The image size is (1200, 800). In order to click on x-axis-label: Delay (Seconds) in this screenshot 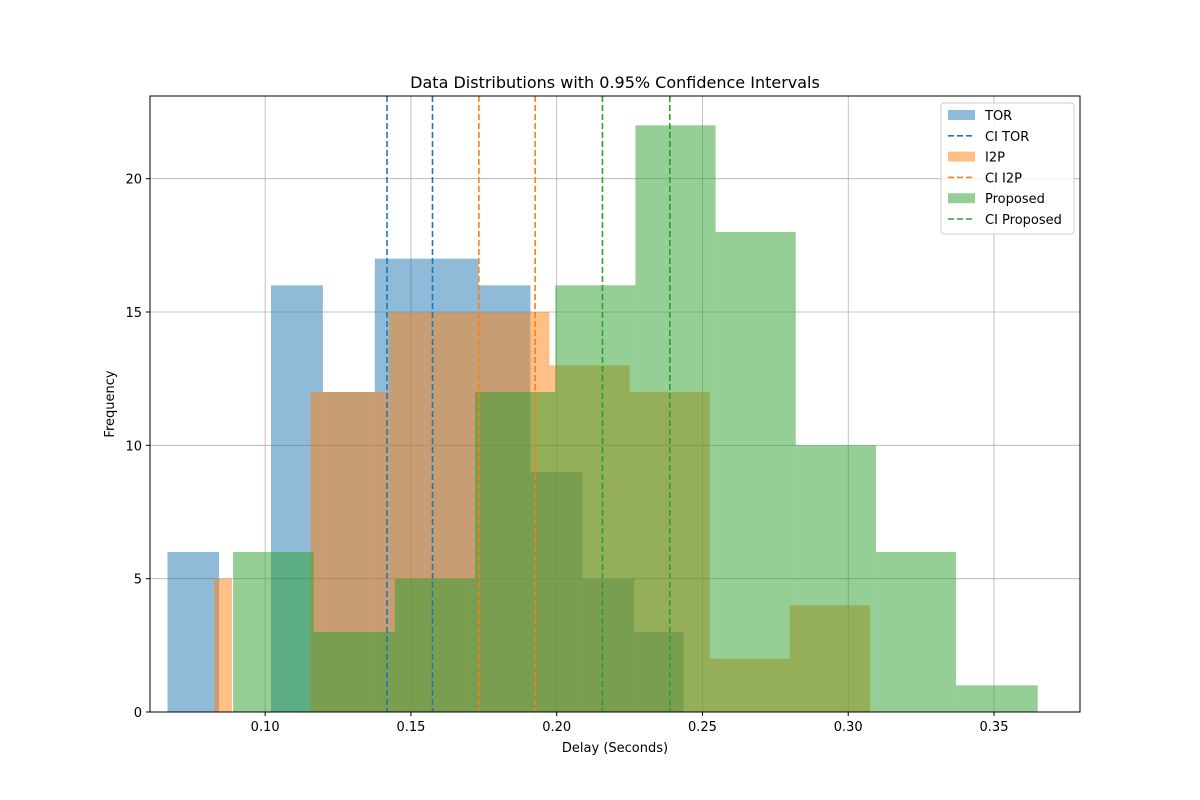, I will do `click(615, 748)`.